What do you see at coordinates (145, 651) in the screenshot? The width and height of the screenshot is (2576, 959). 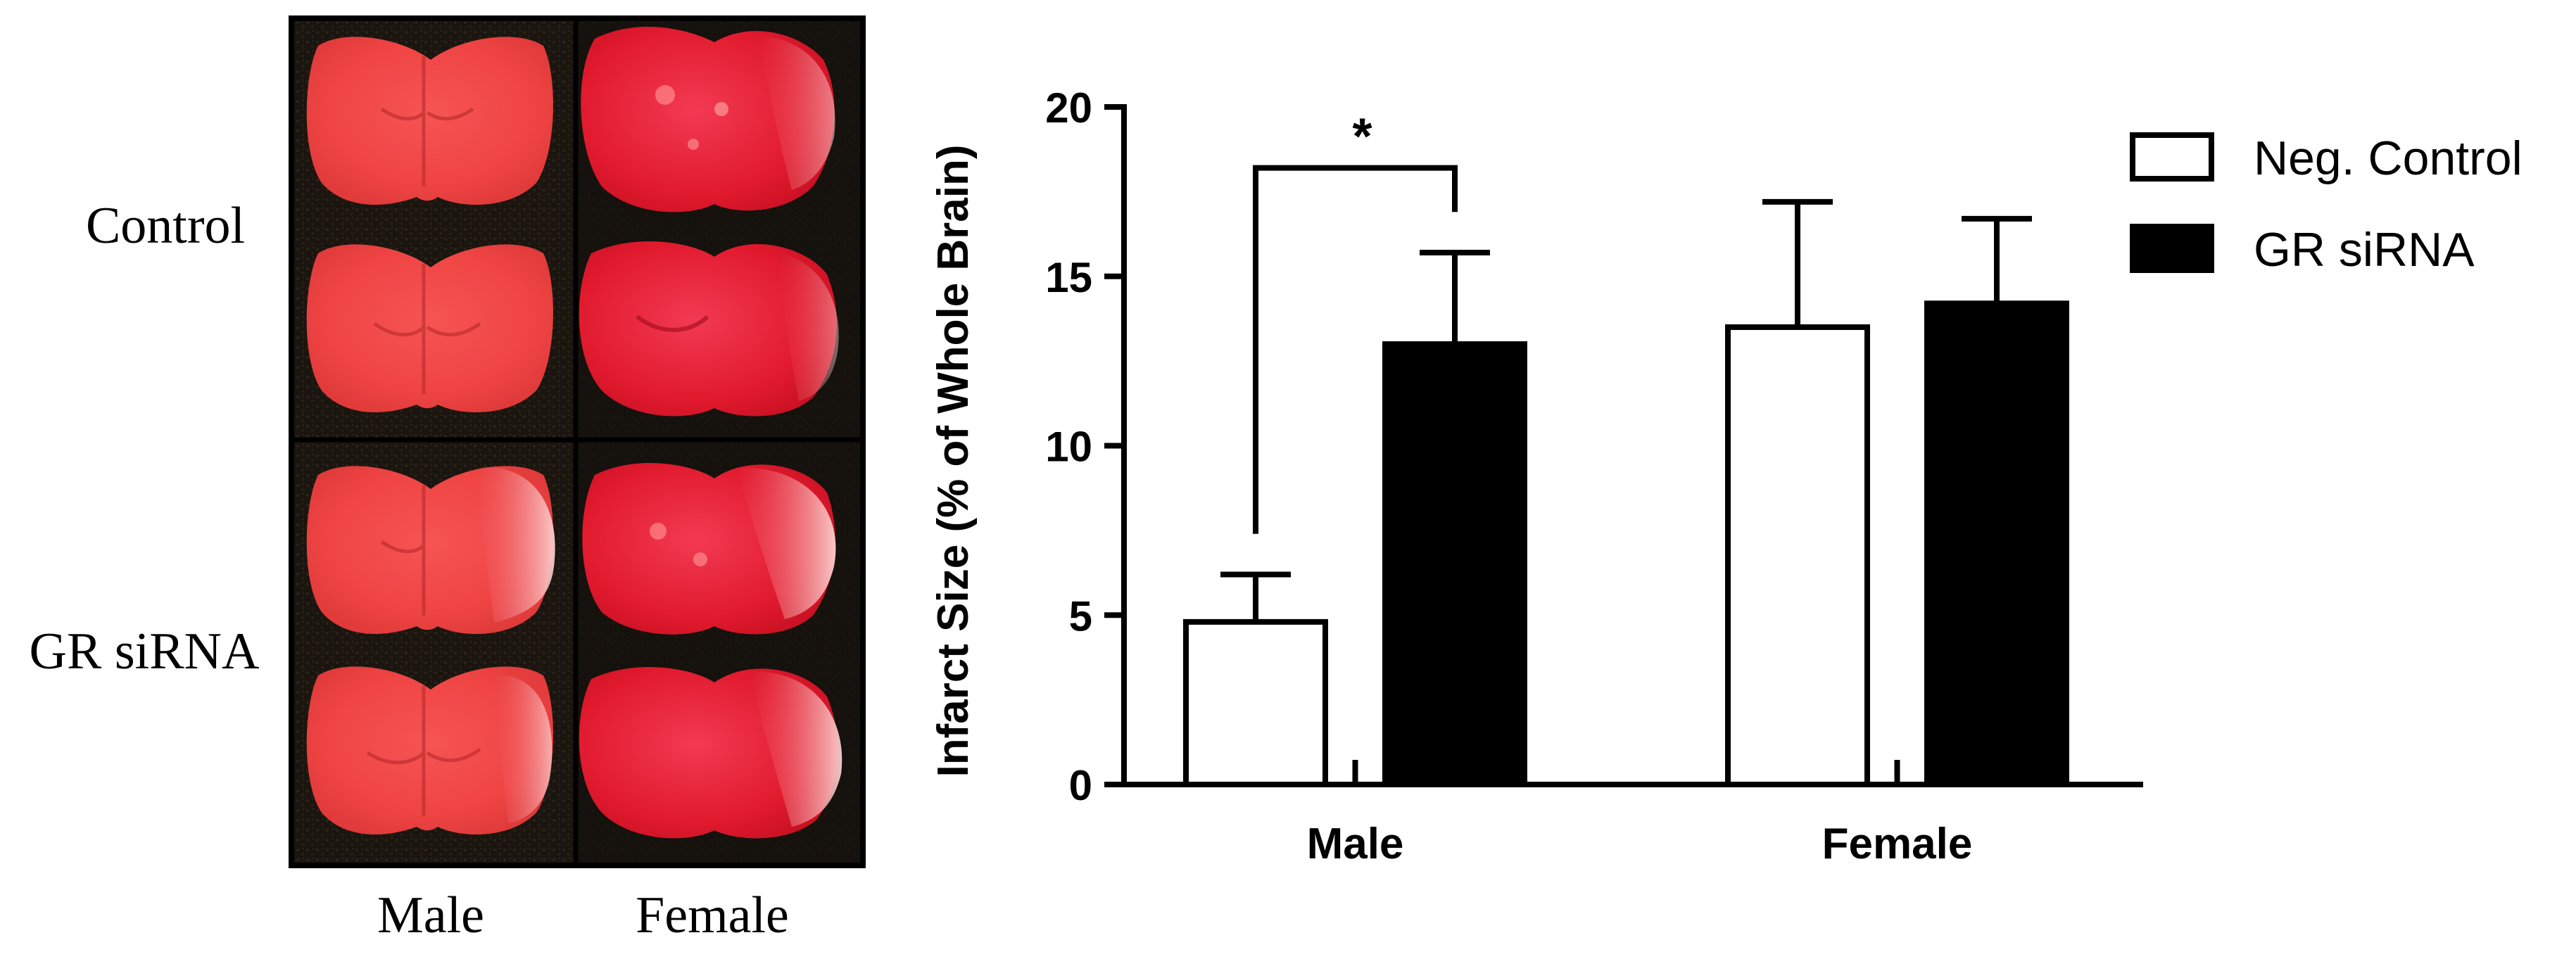 I see `photo-row-label-gr-sirna: GR siRNA` at bounding box center [145, 651].